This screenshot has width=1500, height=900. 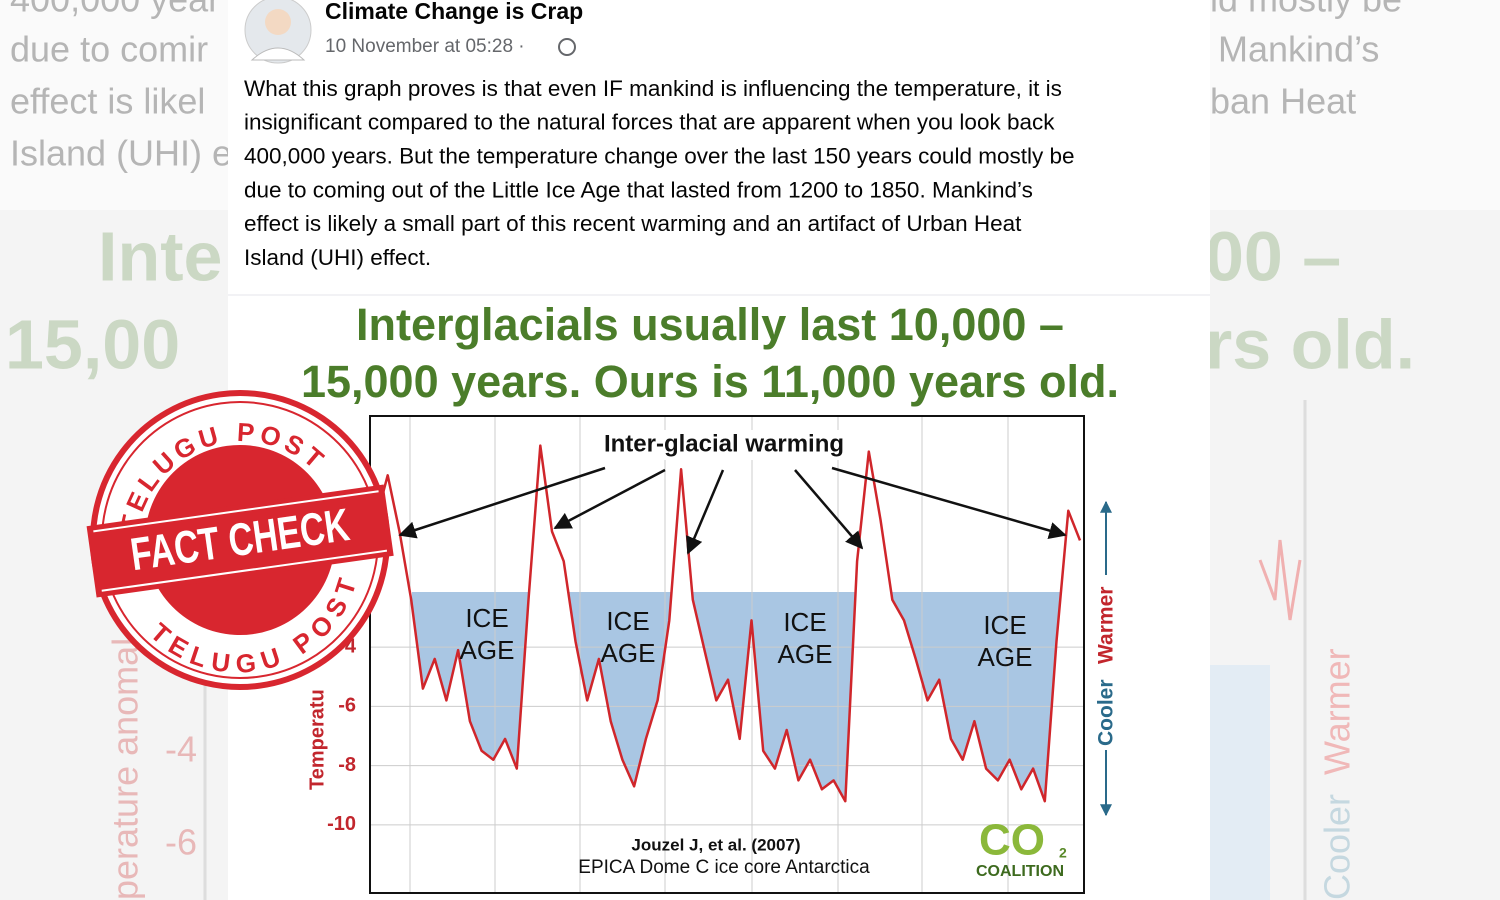 What do you see at coordinates (1273, 256) in the screenshot?
I see `bg-title: 00 –` at bounding box center [1273, 256].